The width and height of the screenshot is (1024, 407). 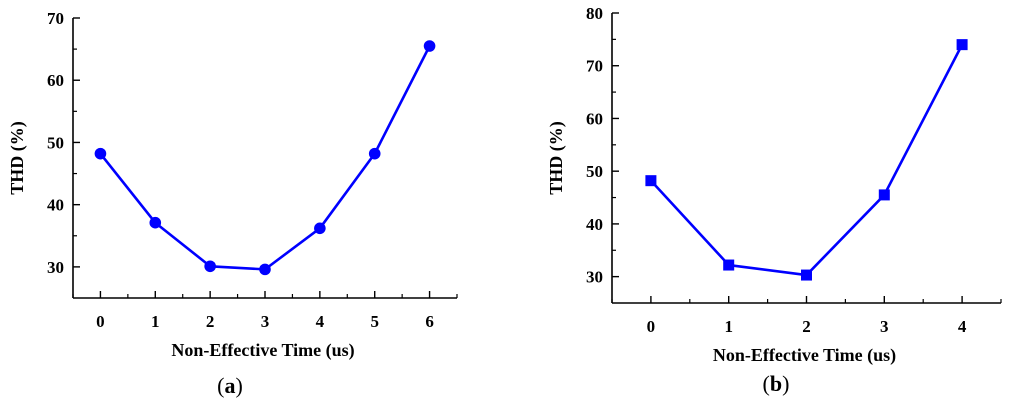 I want to click on x-tick-label: 5, so click(x=374, y=321).